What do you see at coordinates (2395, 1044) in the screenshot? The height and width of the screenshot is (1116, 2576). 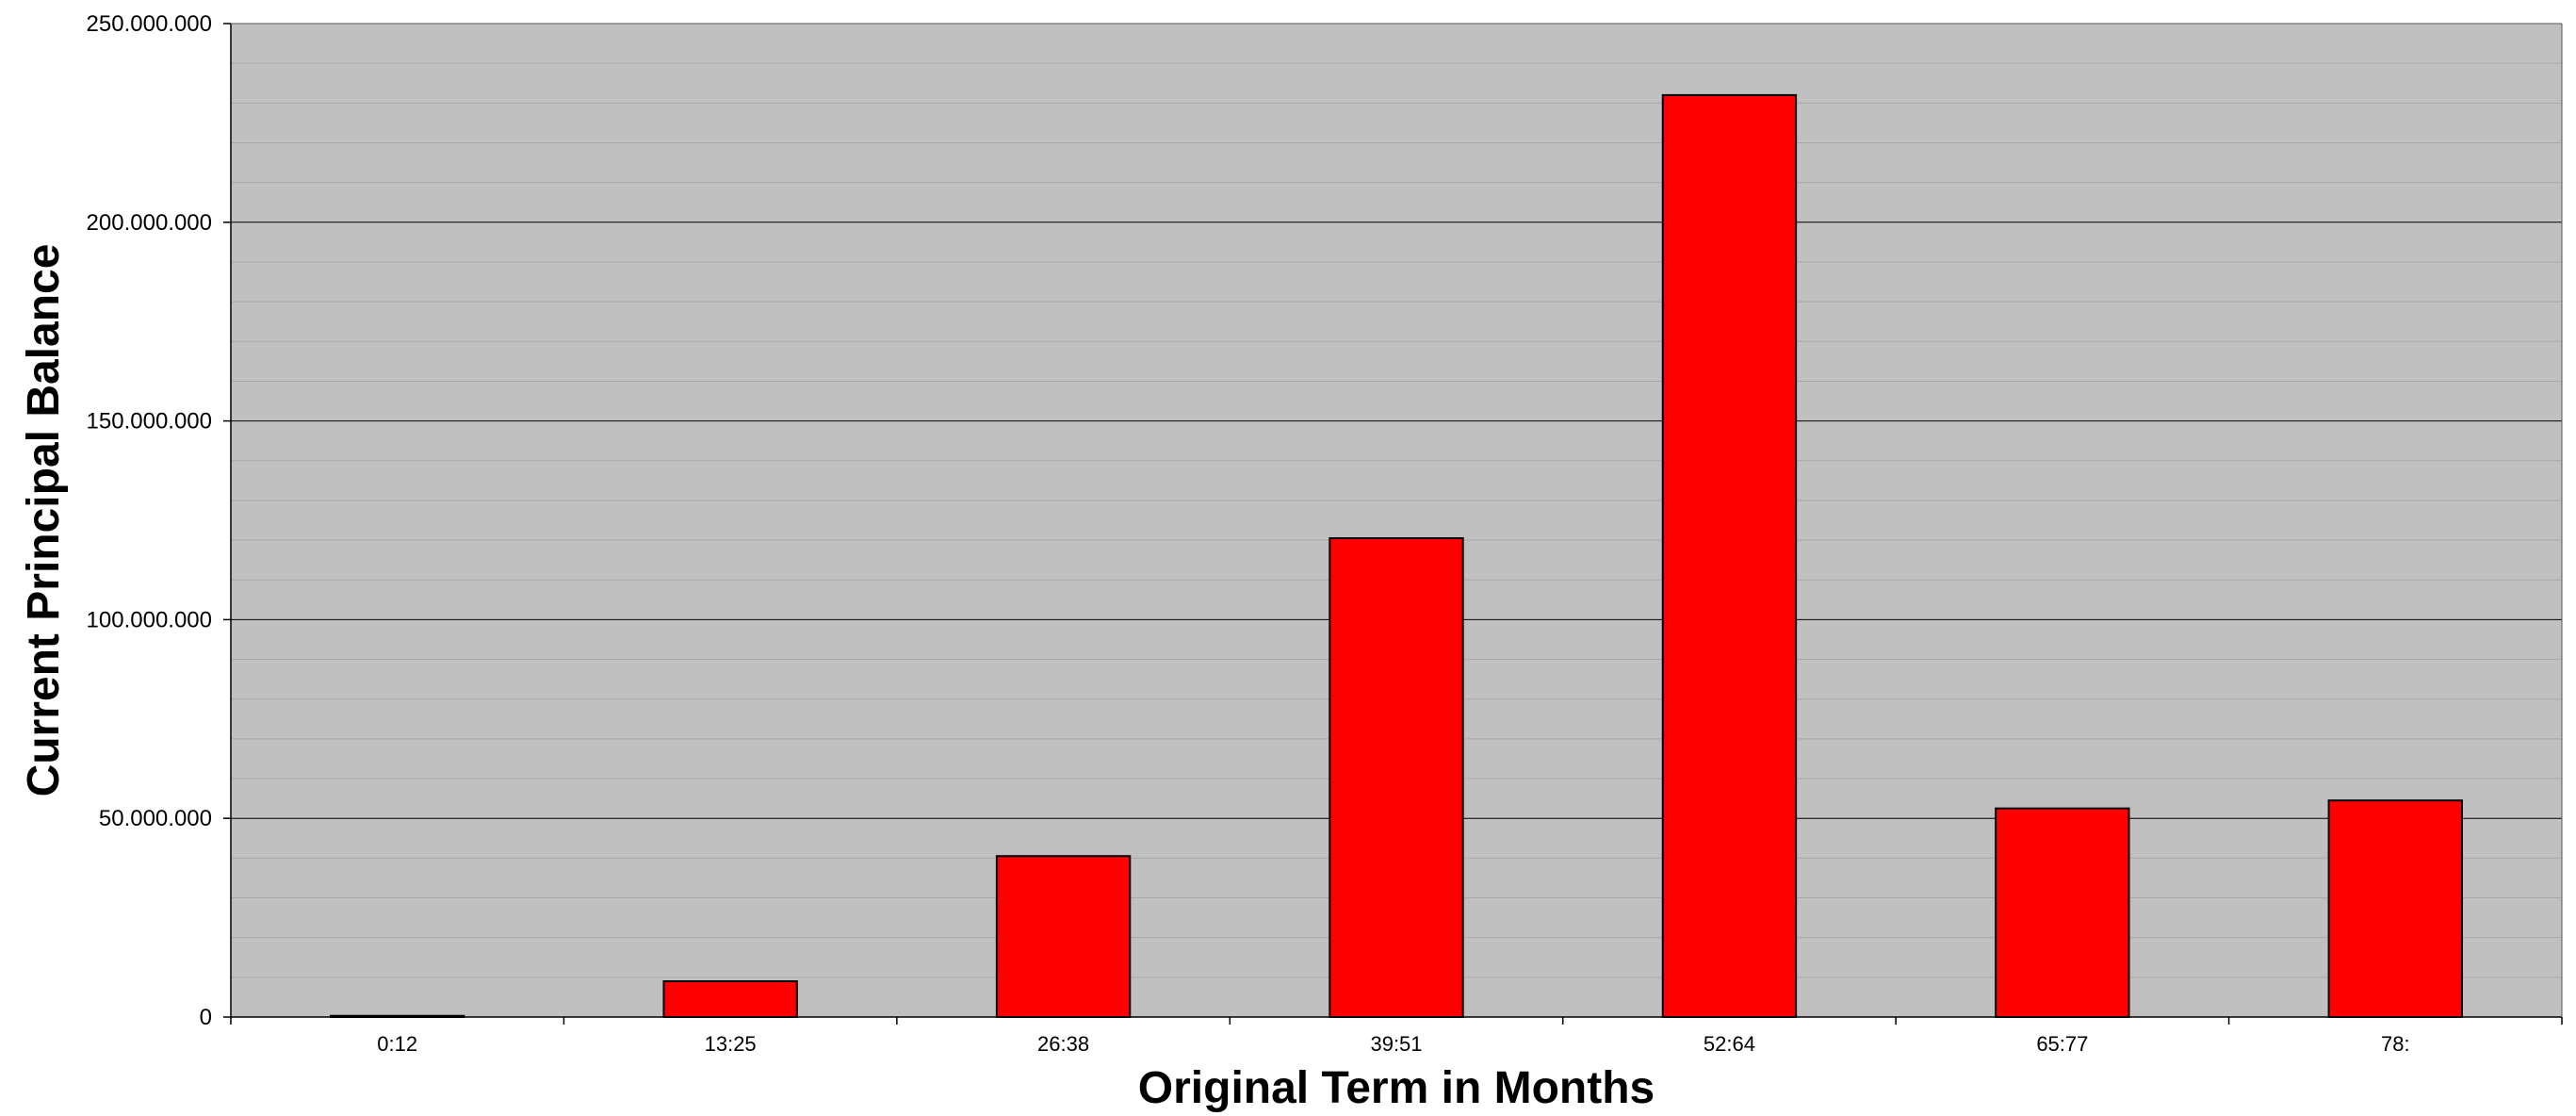 I see `x-tick-label: 78:` at bounding box center [2395, 1044].